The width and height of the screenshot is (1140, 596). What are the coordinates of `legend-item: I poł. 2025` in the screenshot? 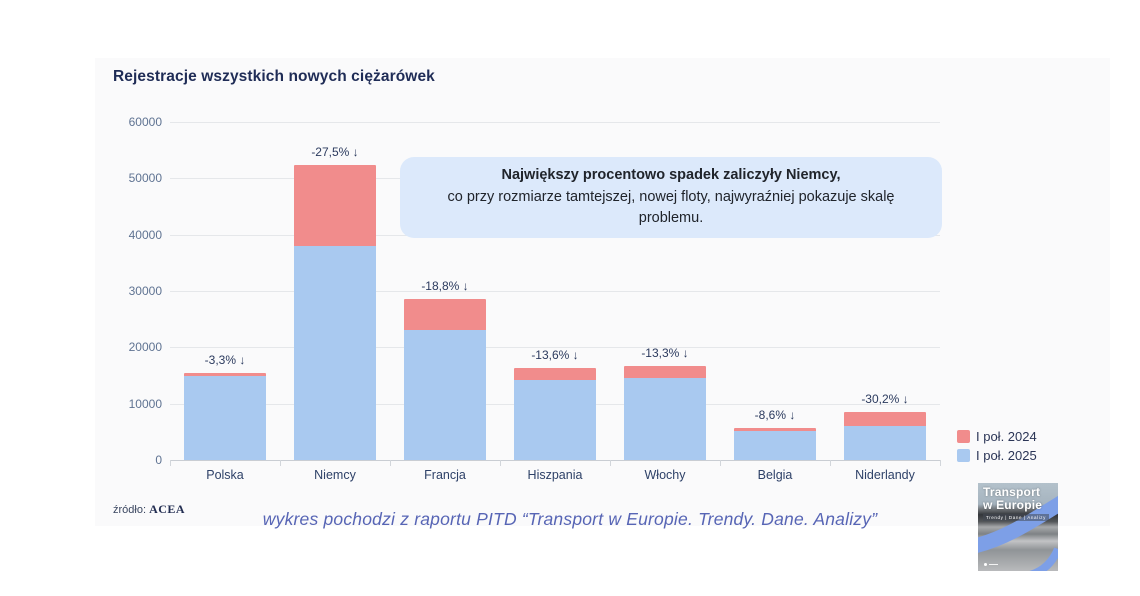 It's located at (997, 455).